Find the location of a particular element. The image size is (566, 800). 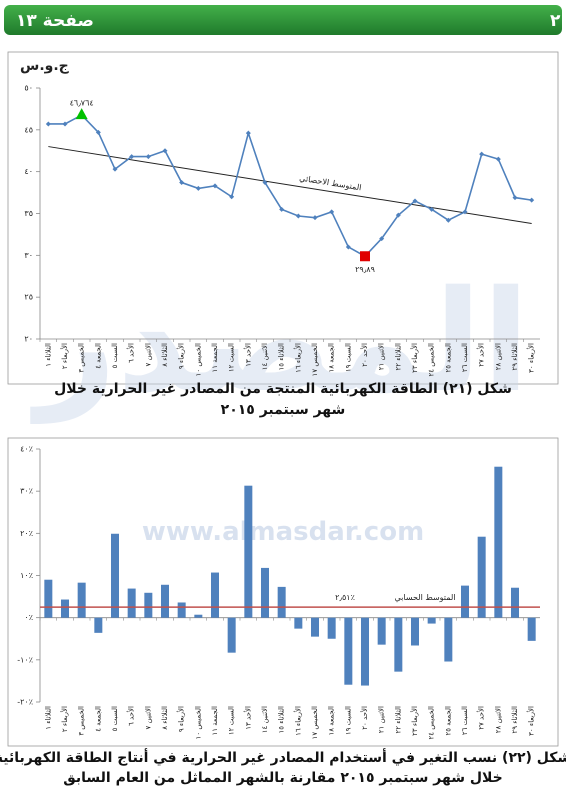

y-tick-label: ١٠٪ is located at coordinates (26, 575).